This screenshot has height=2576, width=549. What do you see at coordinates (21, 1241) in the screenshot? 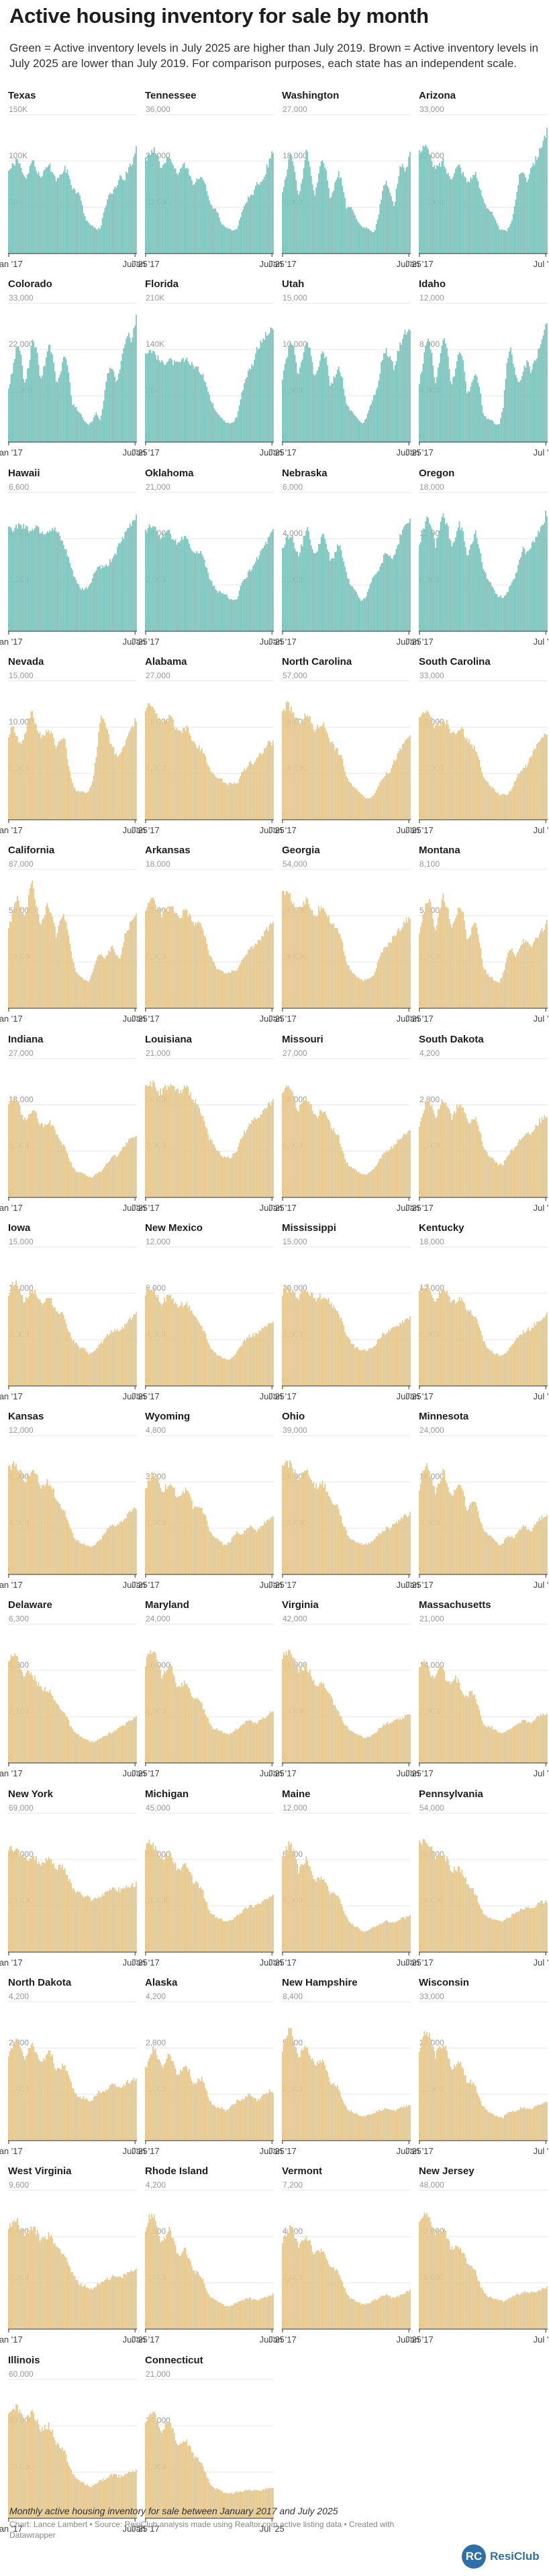
I see `y-tick-label: 15,000` at bounding box center [21, 1241].